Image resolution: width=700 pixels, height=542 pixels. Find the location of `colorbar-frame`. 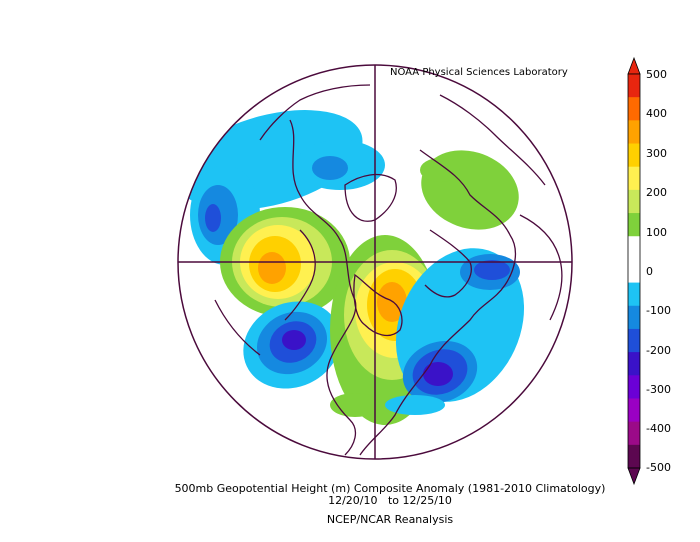

colorbar-frame is located at coordinates (634, 271).